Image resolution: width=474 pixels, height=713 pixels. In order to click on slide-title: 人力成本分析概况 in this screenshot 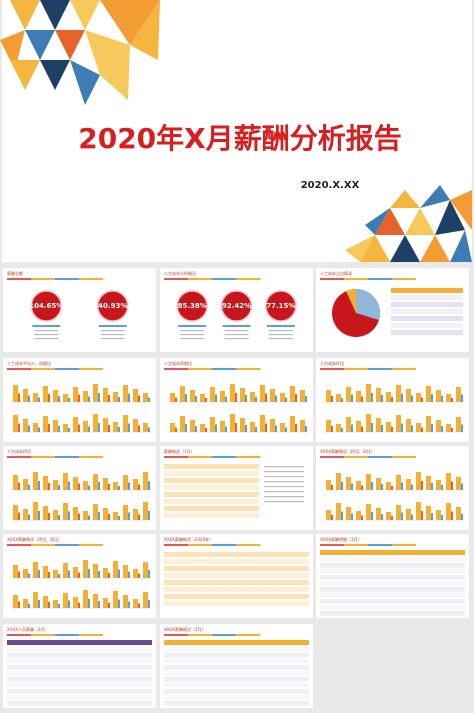, I will do `click(180, 273)`.